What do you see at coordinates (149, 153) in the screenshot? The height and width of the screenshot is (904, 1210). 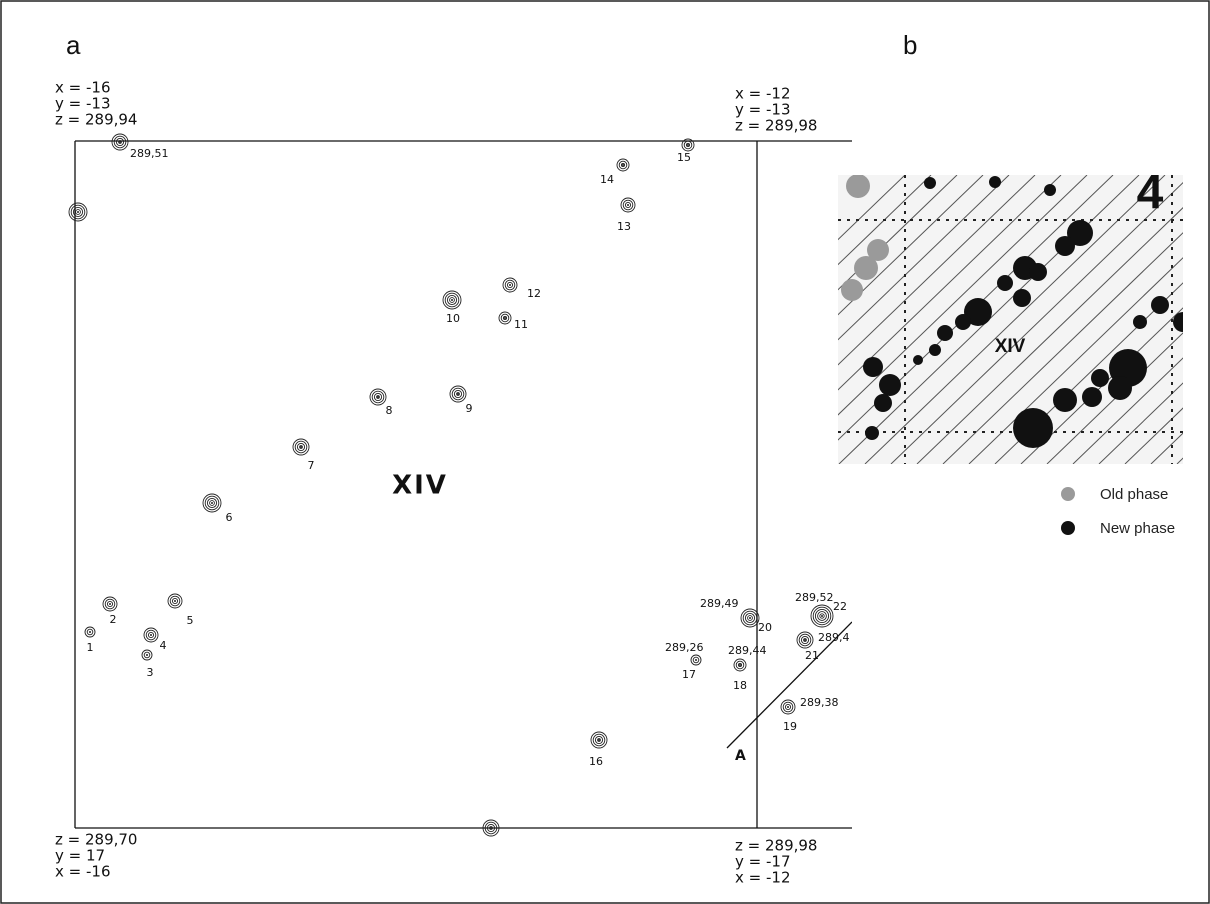 I see `elevation-label: 289,51` at bounding box center [149, 153].